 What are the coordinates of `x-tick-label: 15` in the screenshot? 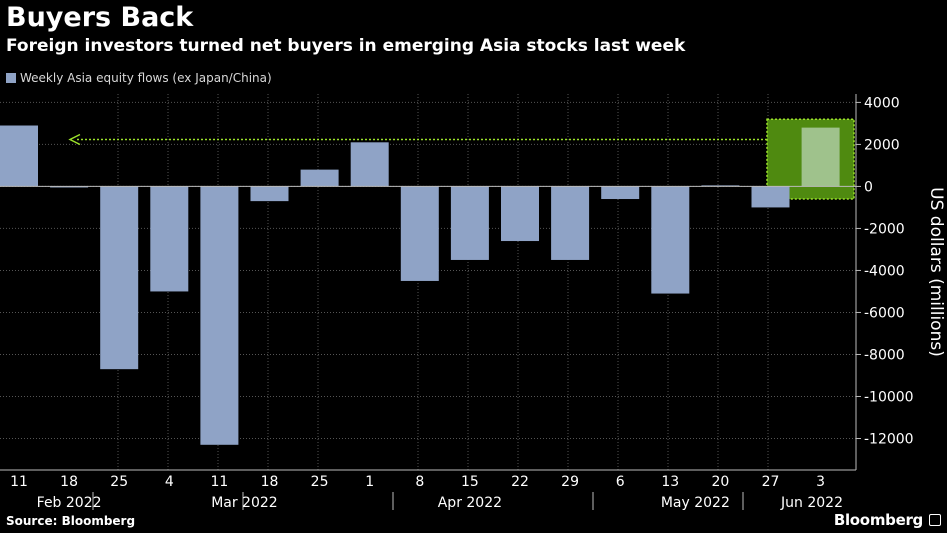 It's located at (470, 482).